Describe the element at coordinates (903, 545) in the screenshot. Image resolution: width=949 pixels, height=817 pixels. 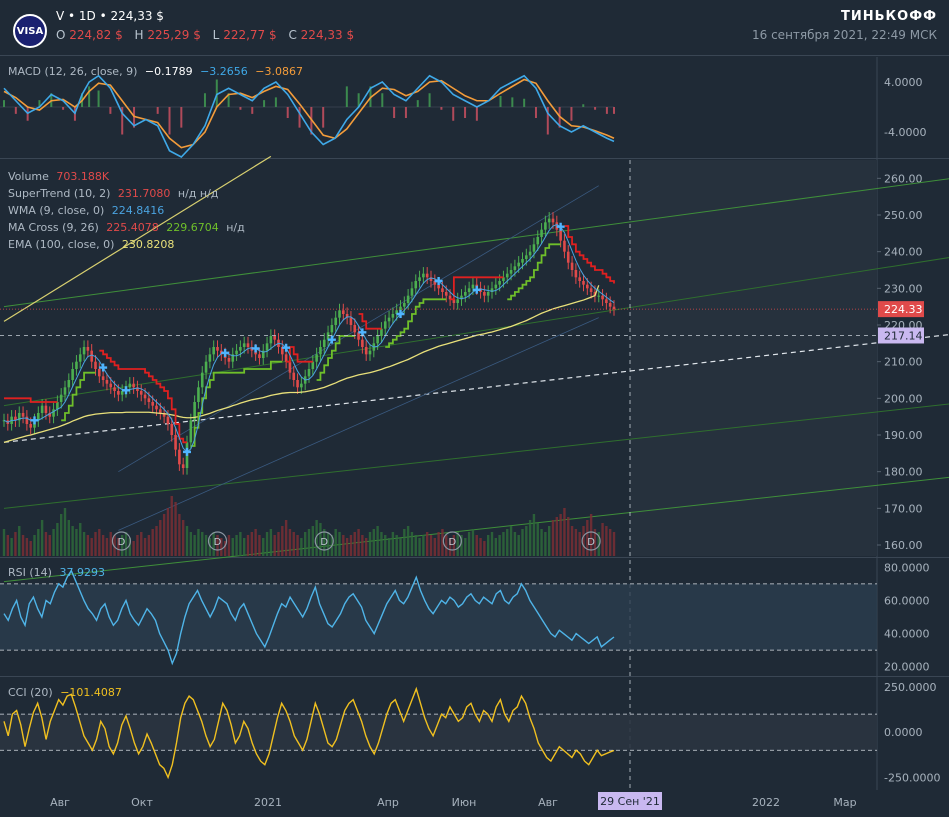
I see `price-tick-label: 160.00` at that location.